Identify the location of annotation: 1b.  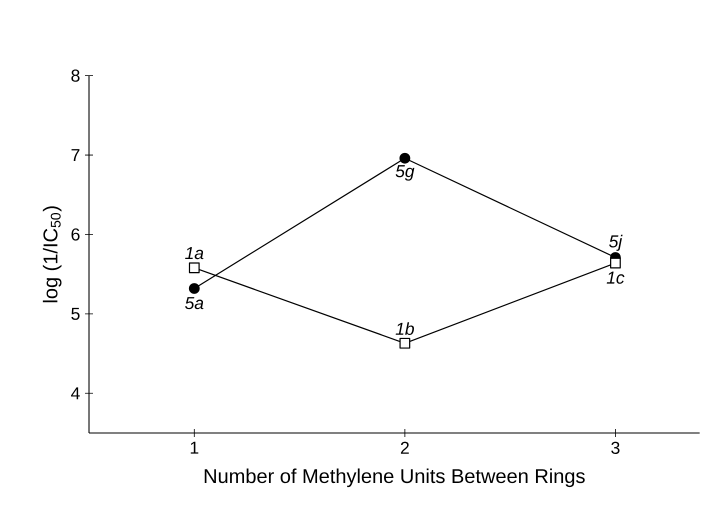
(405, 328).